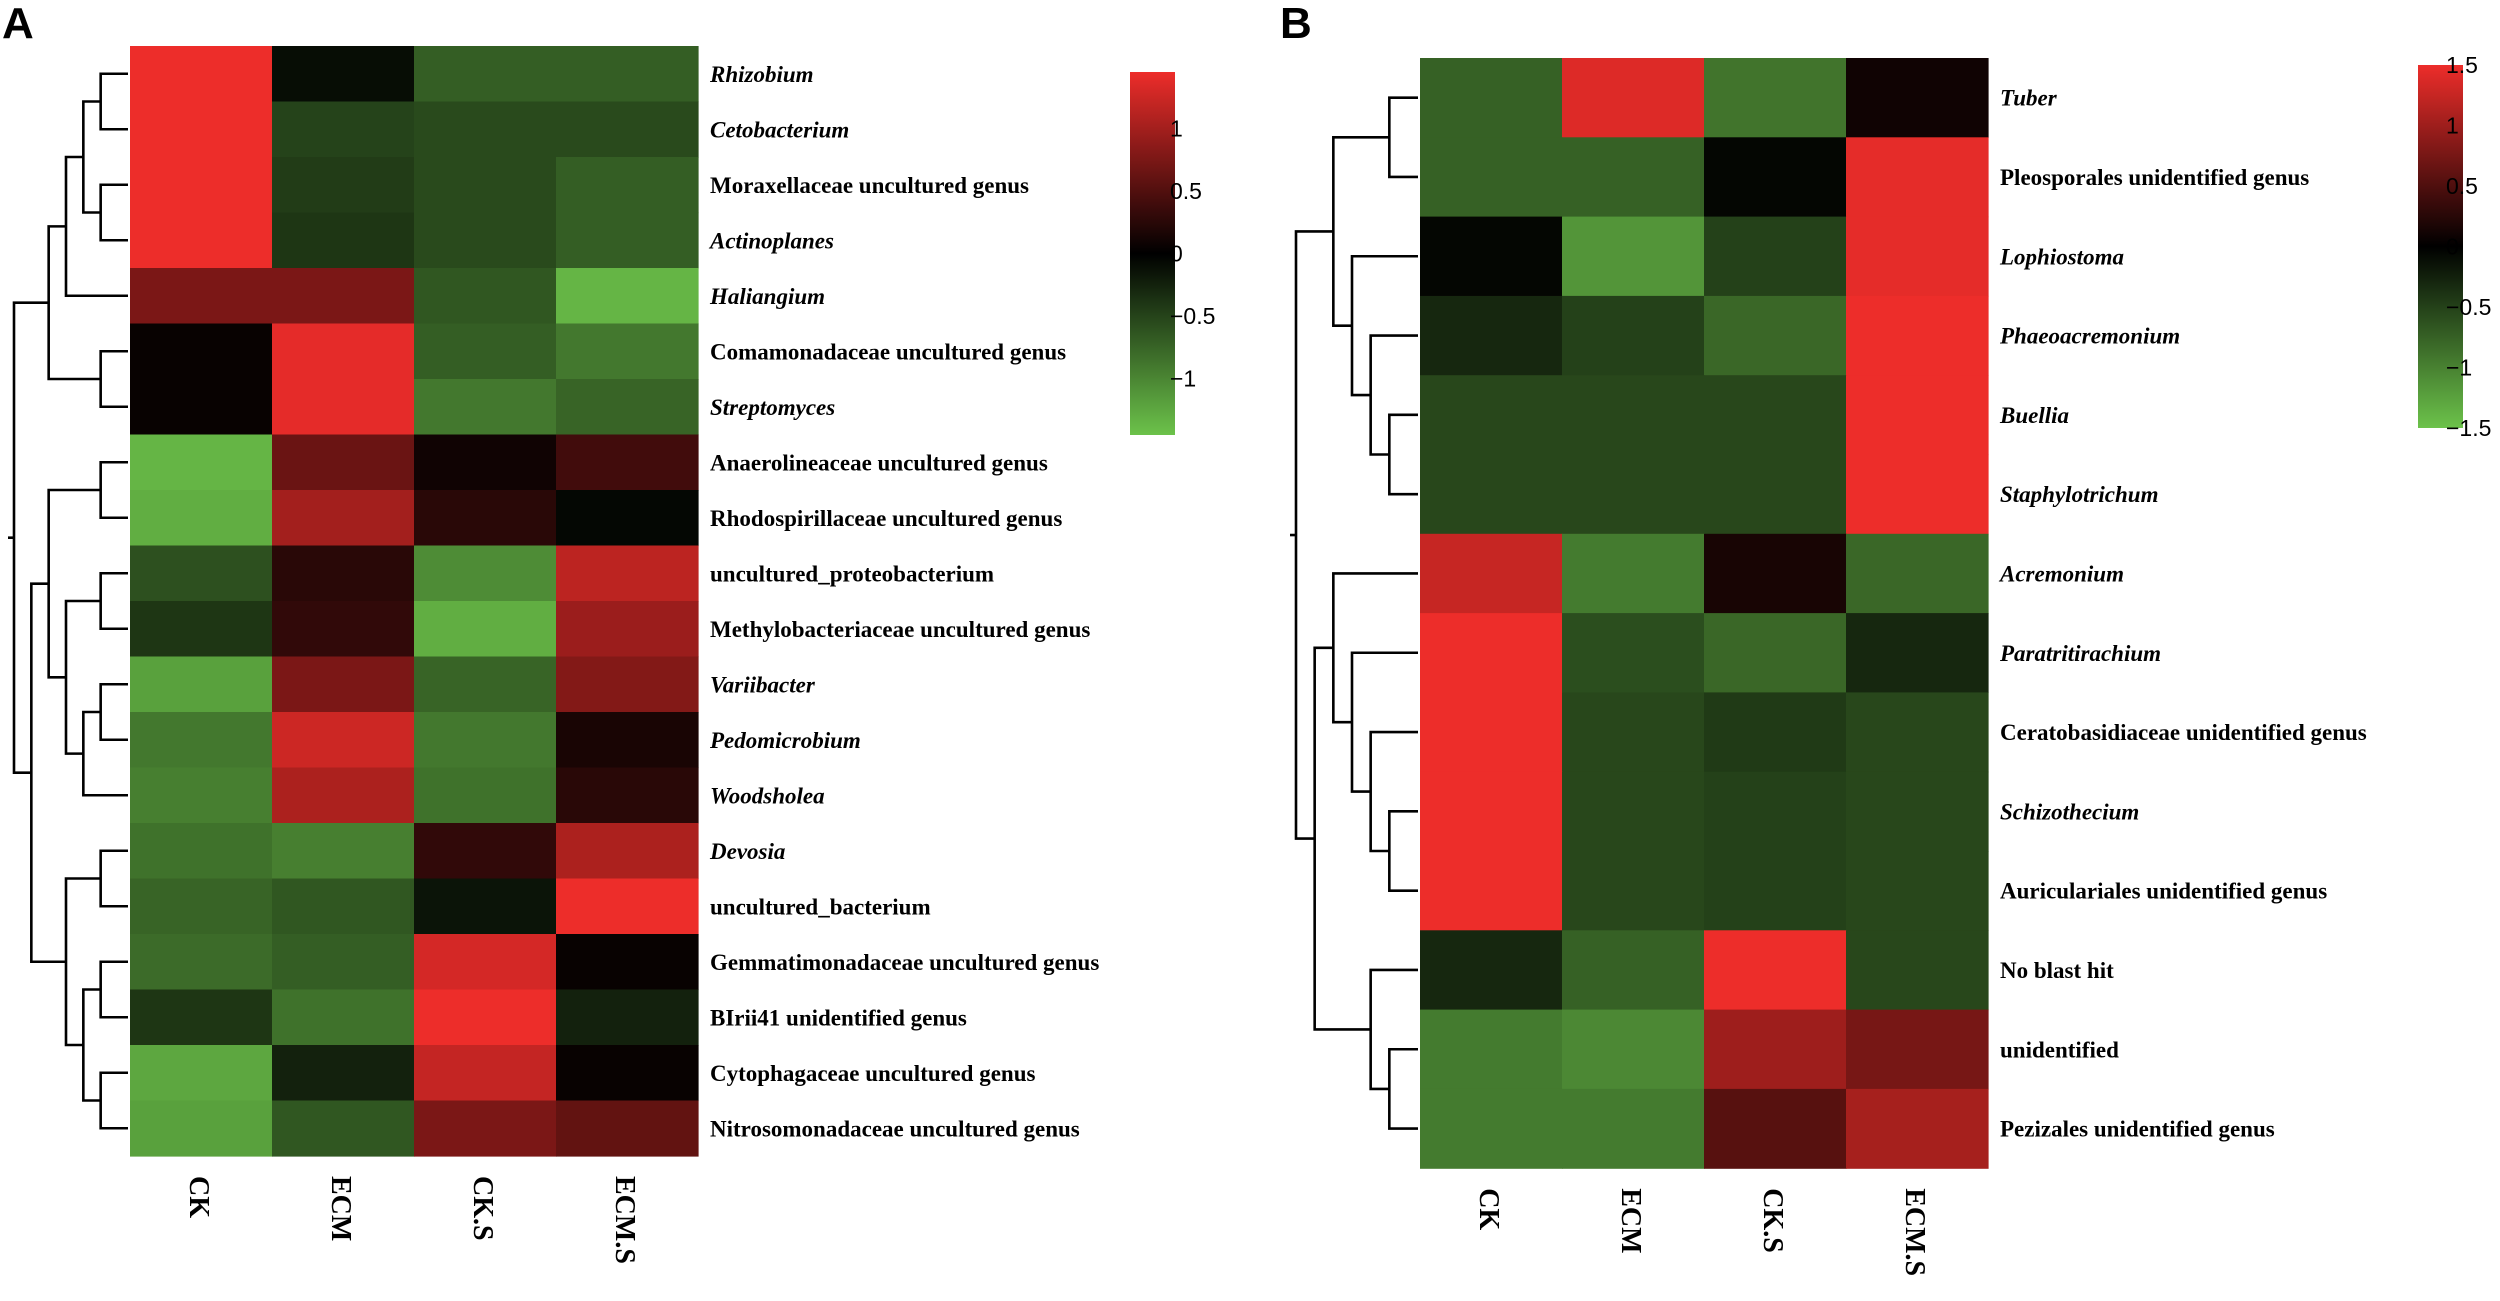  I want to click on row-label: Variibacter, so click(763, 684).